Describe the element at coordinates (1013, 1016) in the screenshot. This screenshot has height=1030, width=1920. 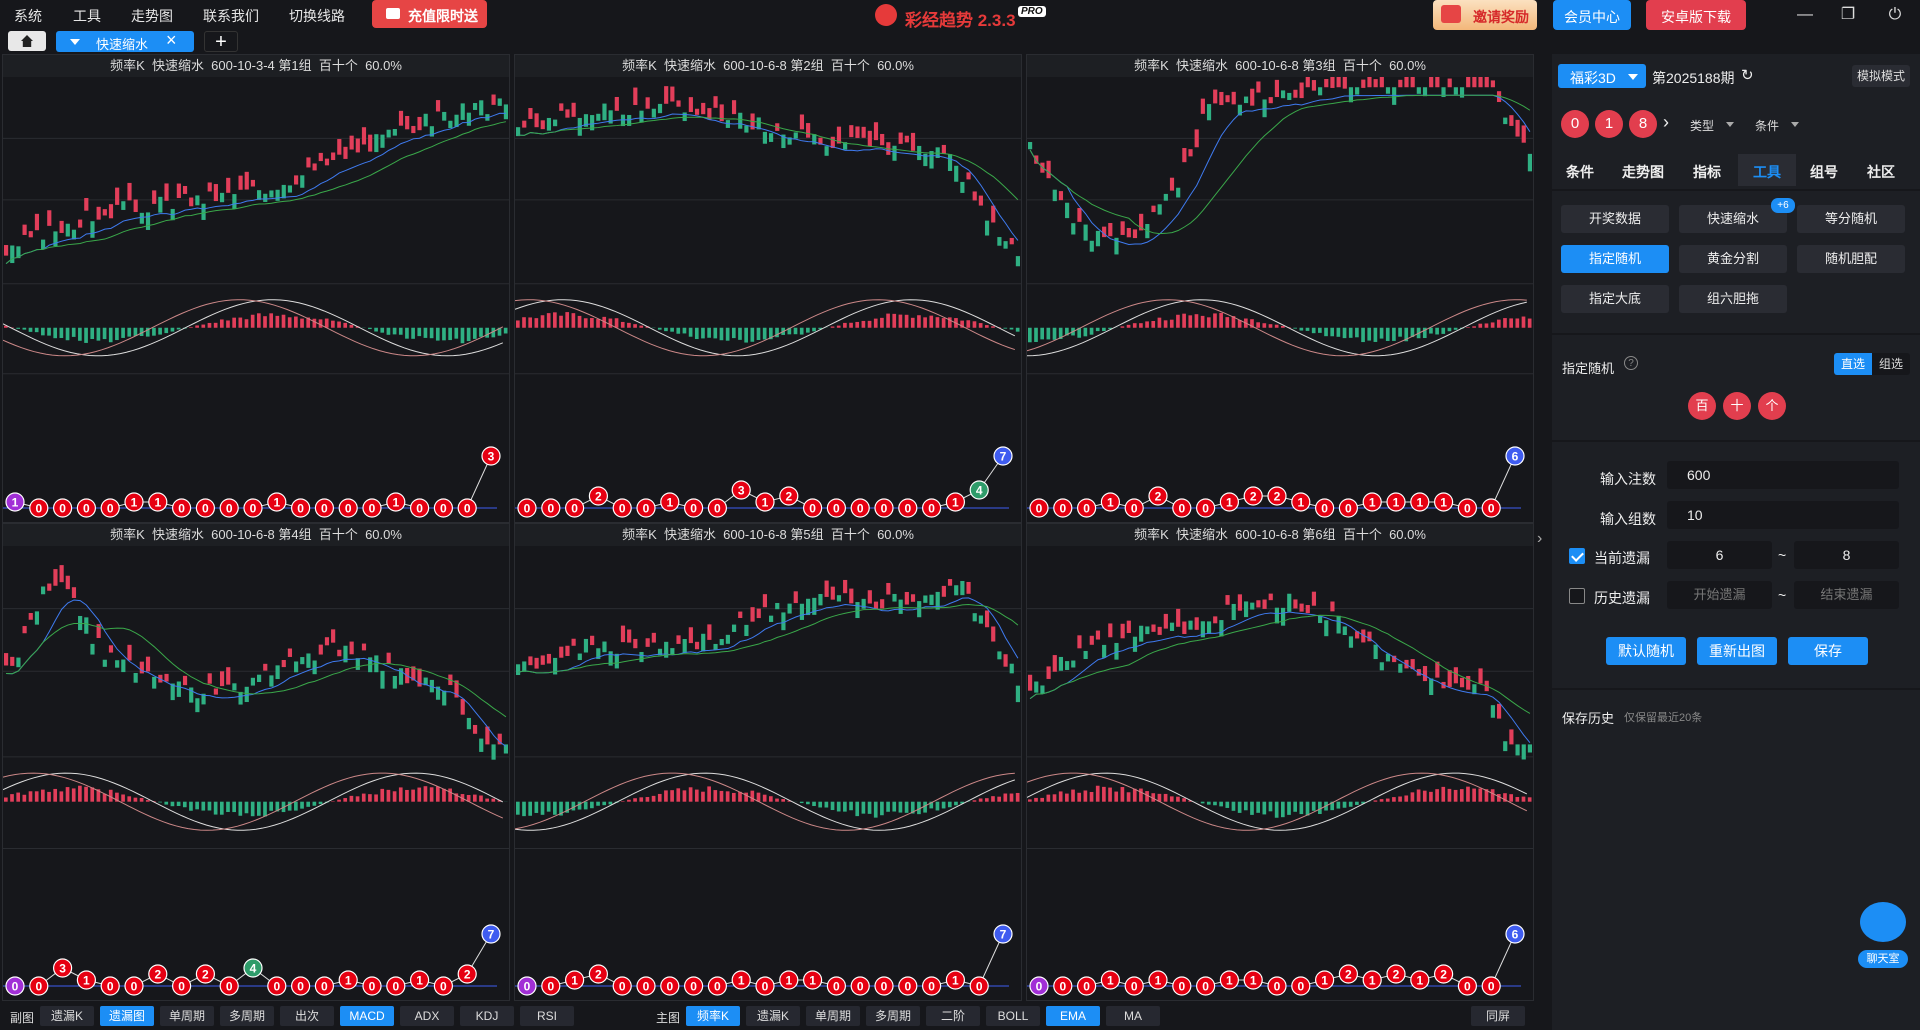
I see `main-btn-boll: BOLL` at that location.